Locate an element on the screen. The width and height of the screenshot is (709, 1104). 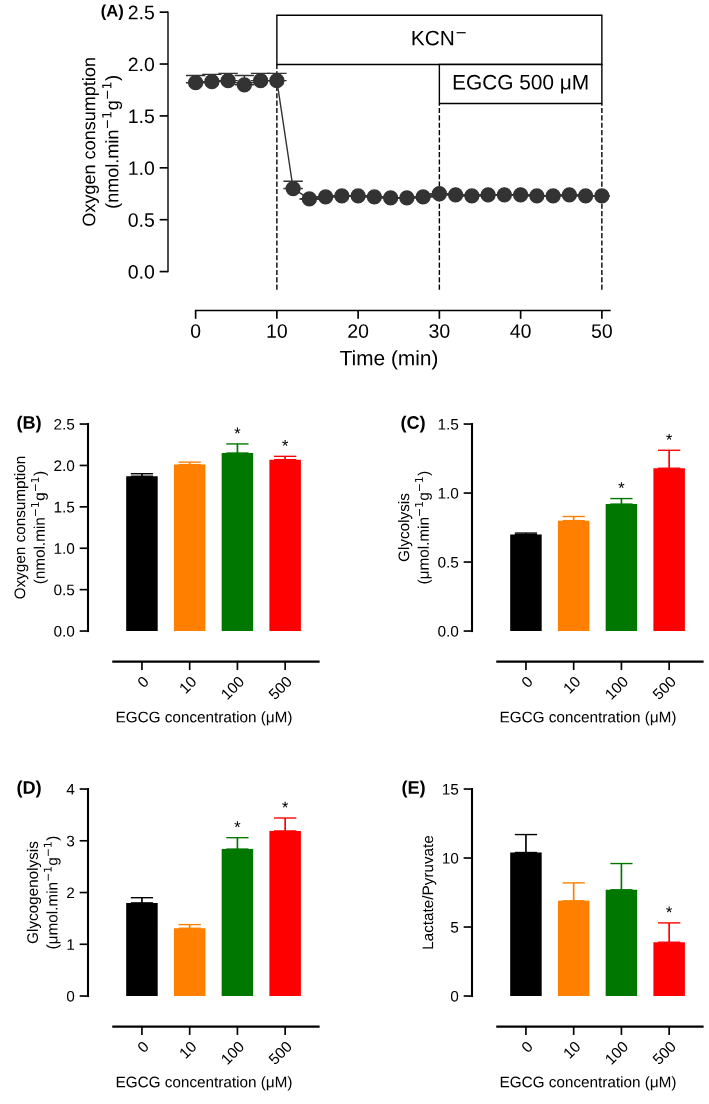
y-tick-label: 15 is located at coordinates (450, 789).